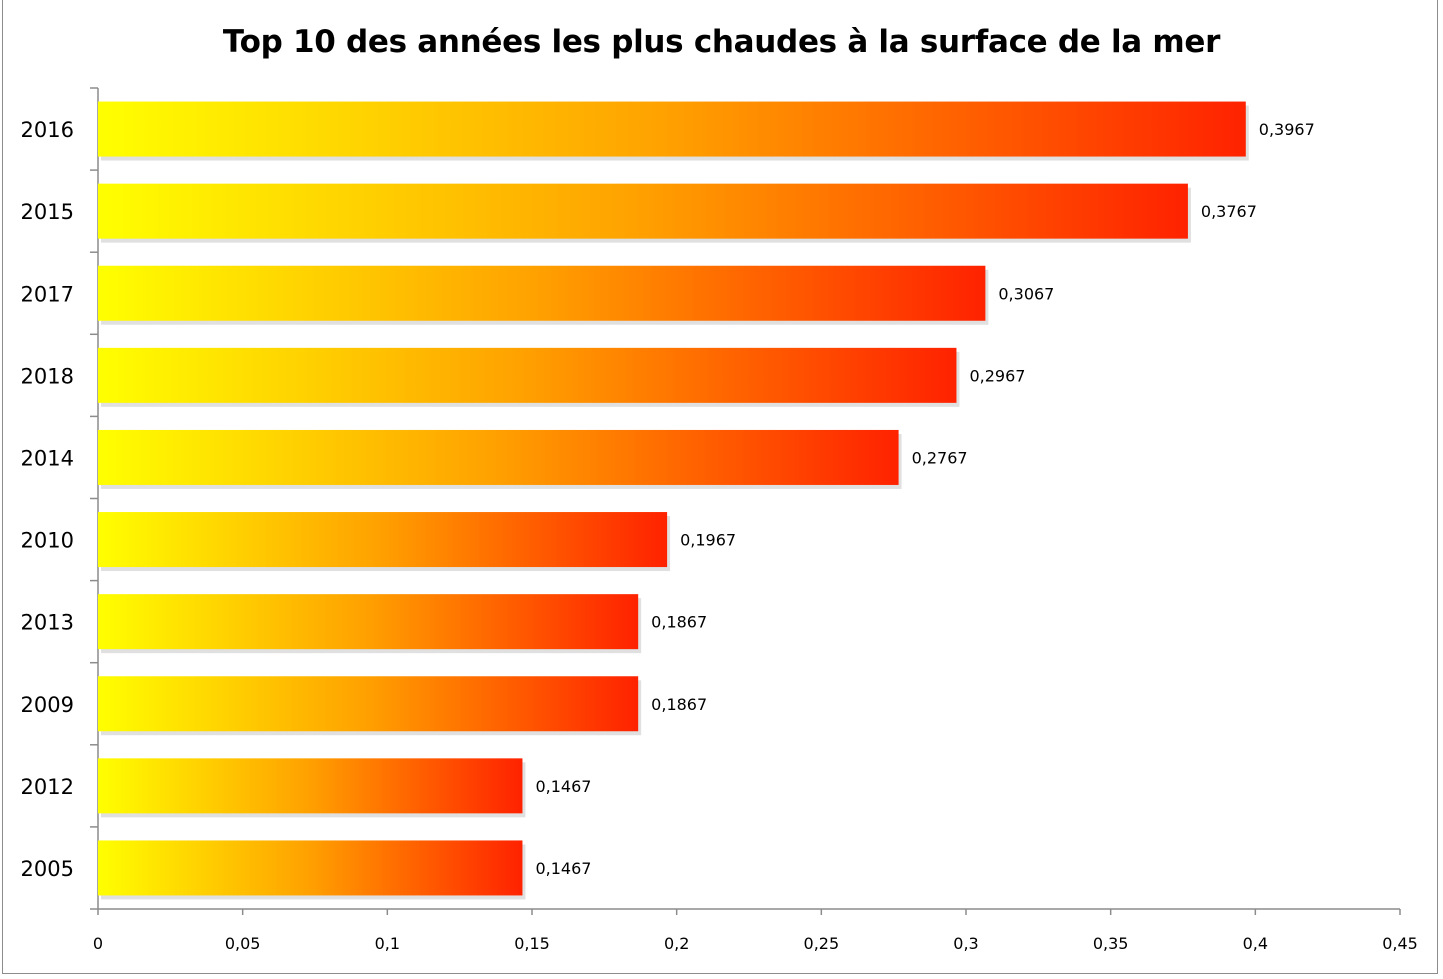 This screenshot has width=1443, height=979. I want to click on bar-2014, so click(498, 457).